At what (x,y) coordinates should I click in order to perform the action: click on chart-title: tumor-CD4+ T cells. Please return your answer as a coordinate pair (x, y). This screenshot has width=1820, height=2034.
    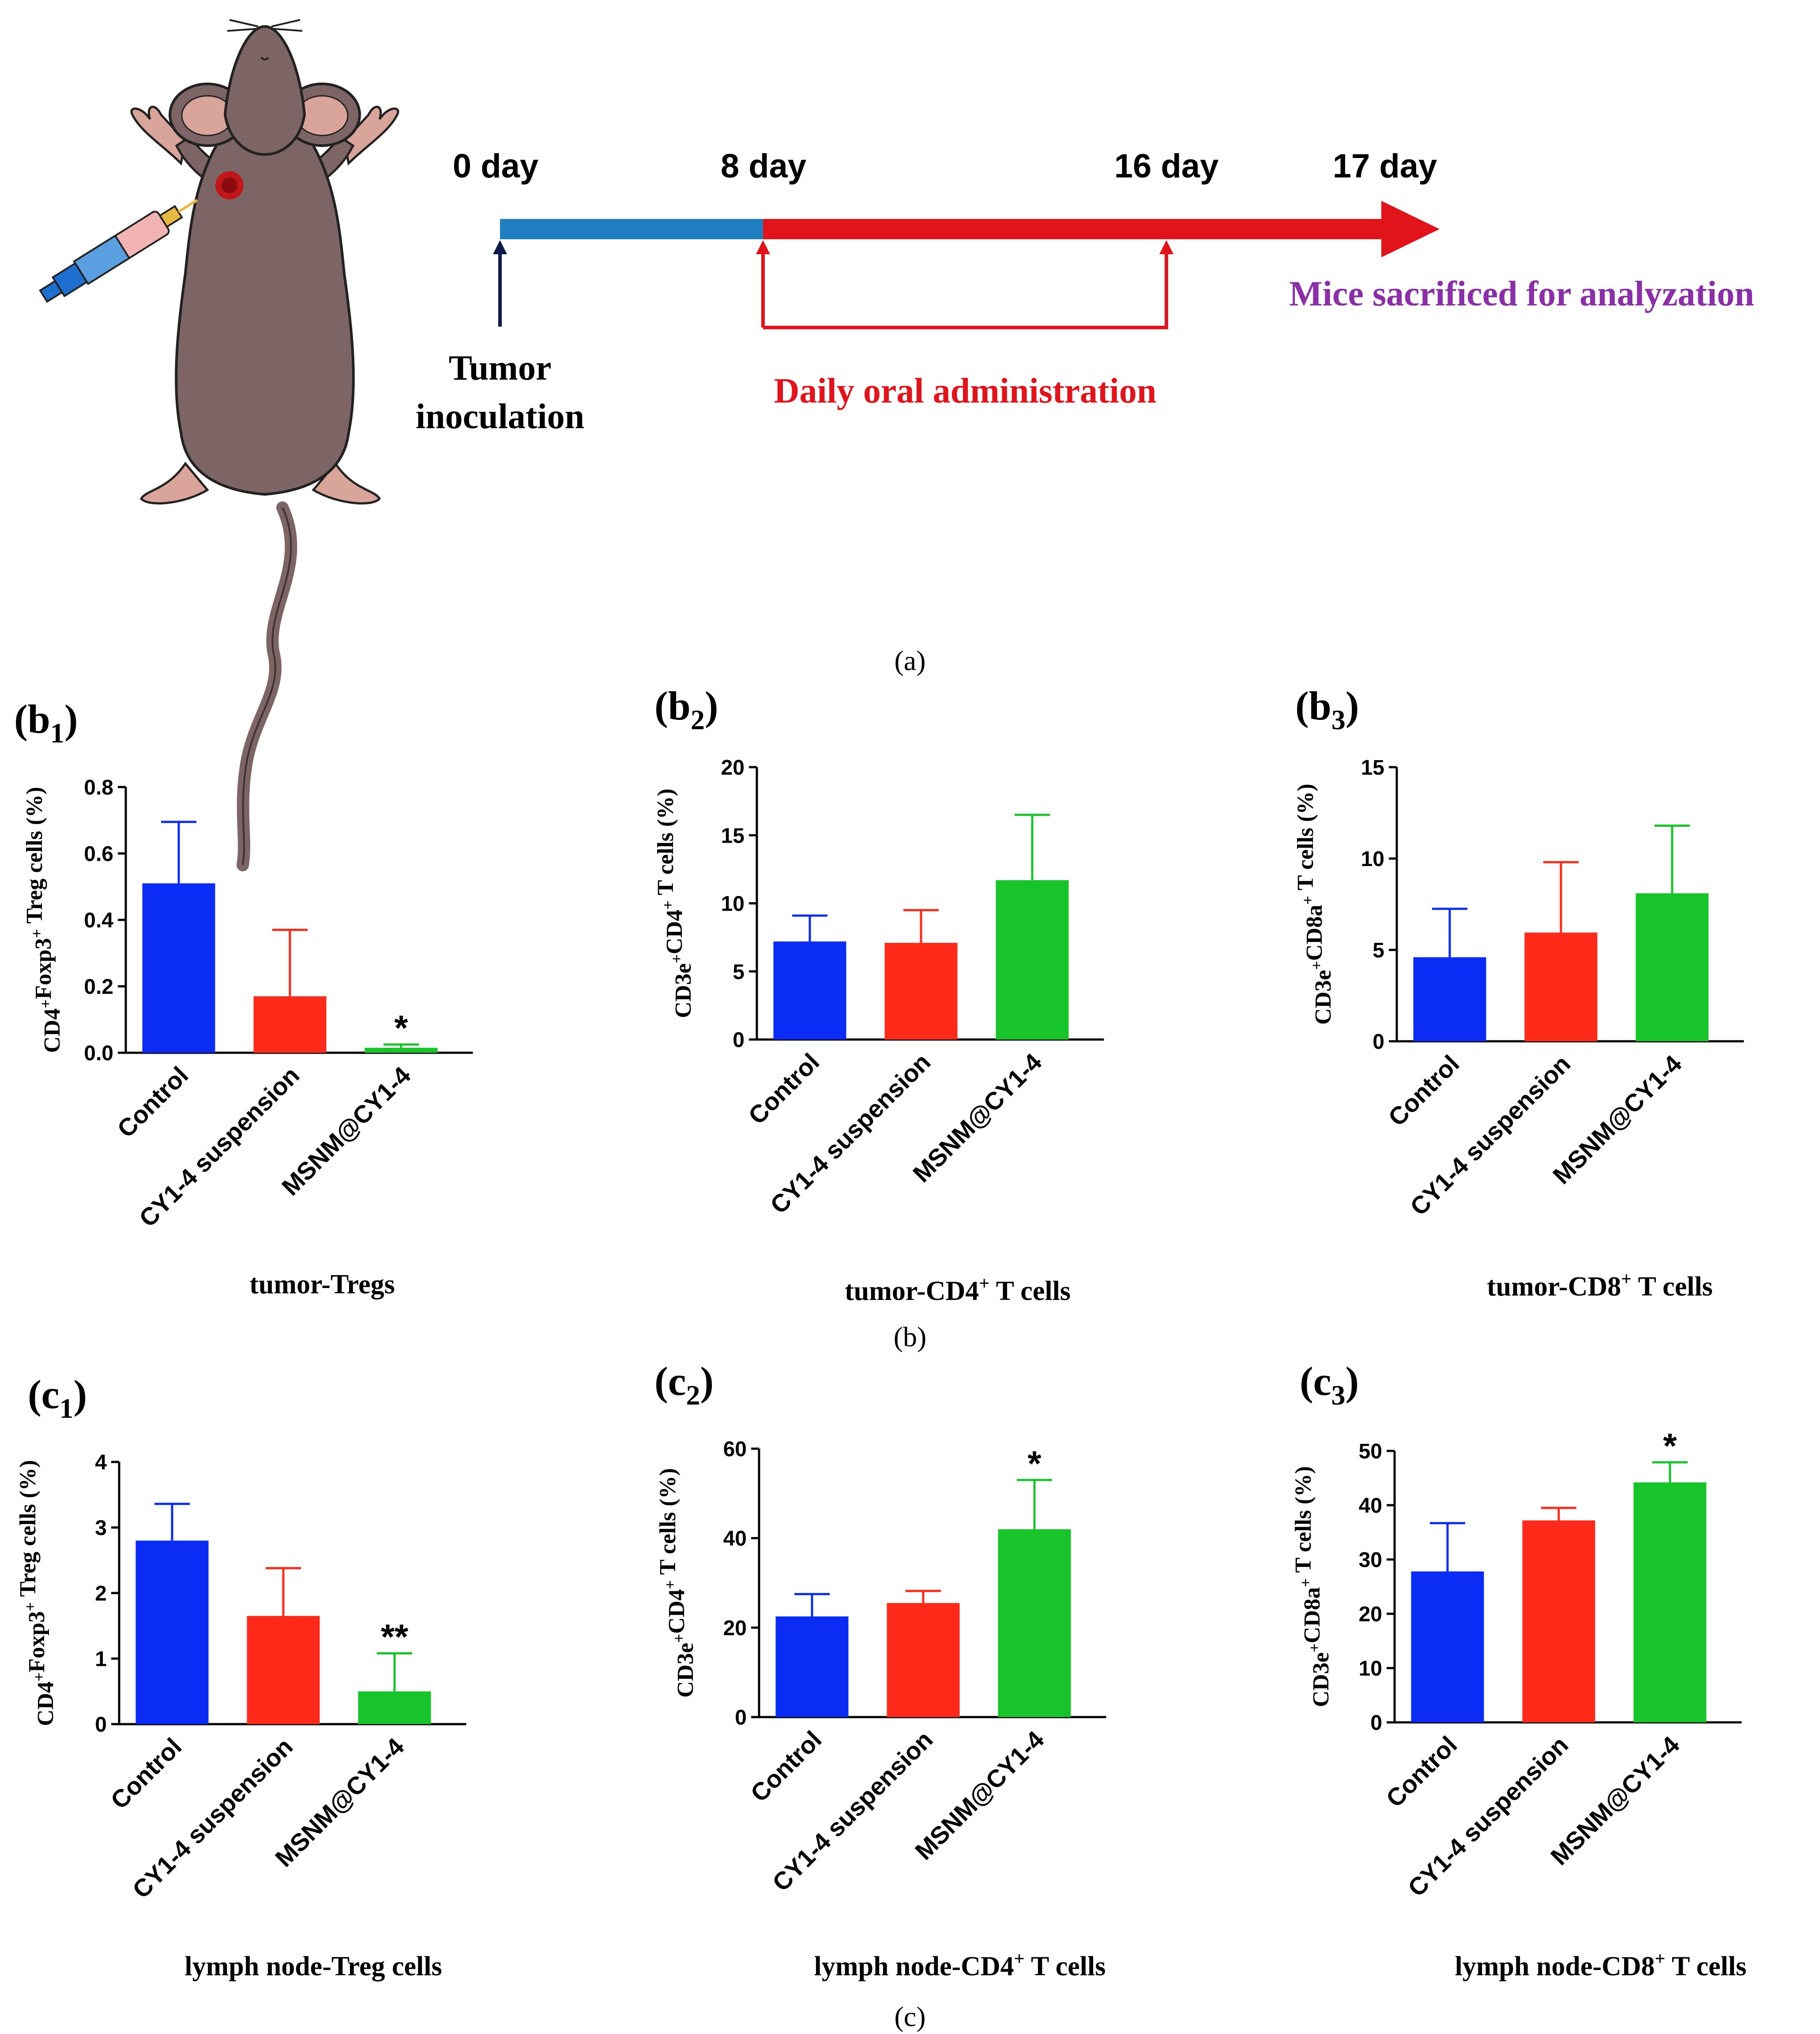
    Looking at the image, I should click on (958, 1289).